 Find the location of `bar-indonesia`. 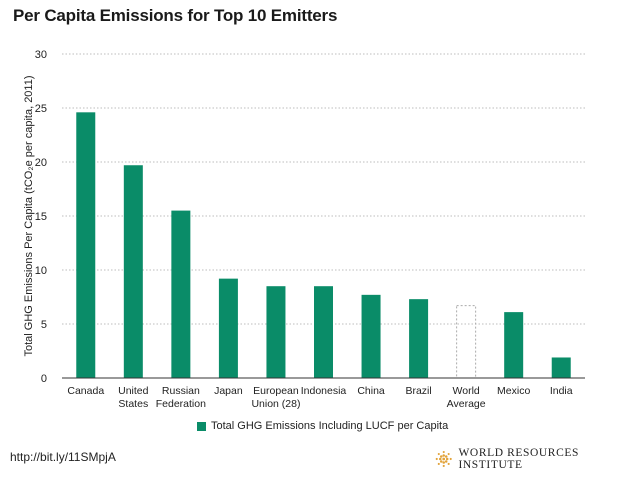

bar-indonesia is located at coordinates (323, 332).